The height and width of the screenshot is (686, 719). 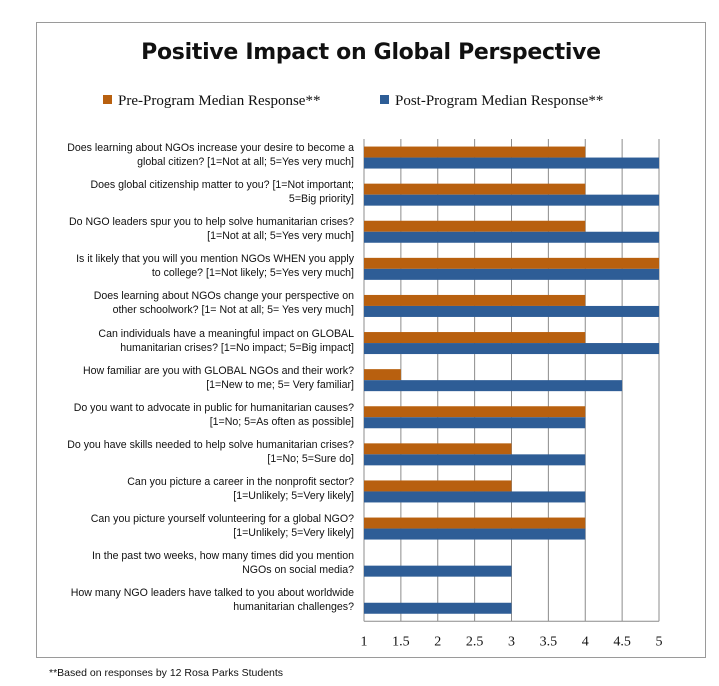 I want to click on category-label-line2: [1=New to me; 5= Very familiar], so click(x=280, y=384).